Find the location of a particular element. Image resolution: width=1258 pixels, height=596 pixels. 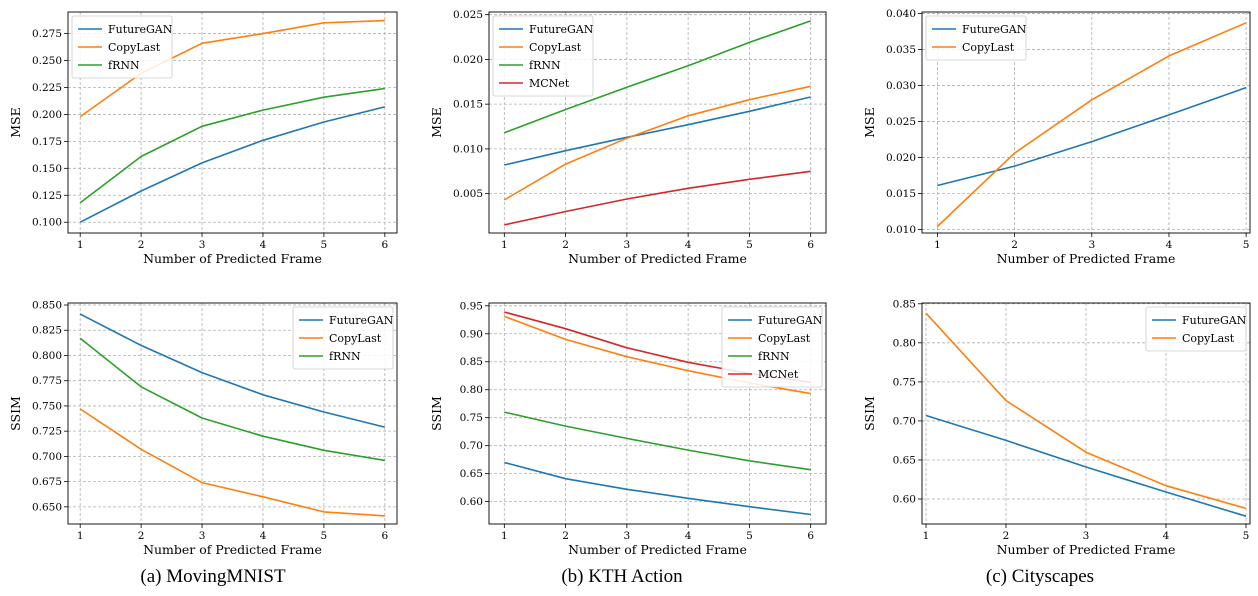

y-tick-label: 0.200 is located at coordinates (47, 115).